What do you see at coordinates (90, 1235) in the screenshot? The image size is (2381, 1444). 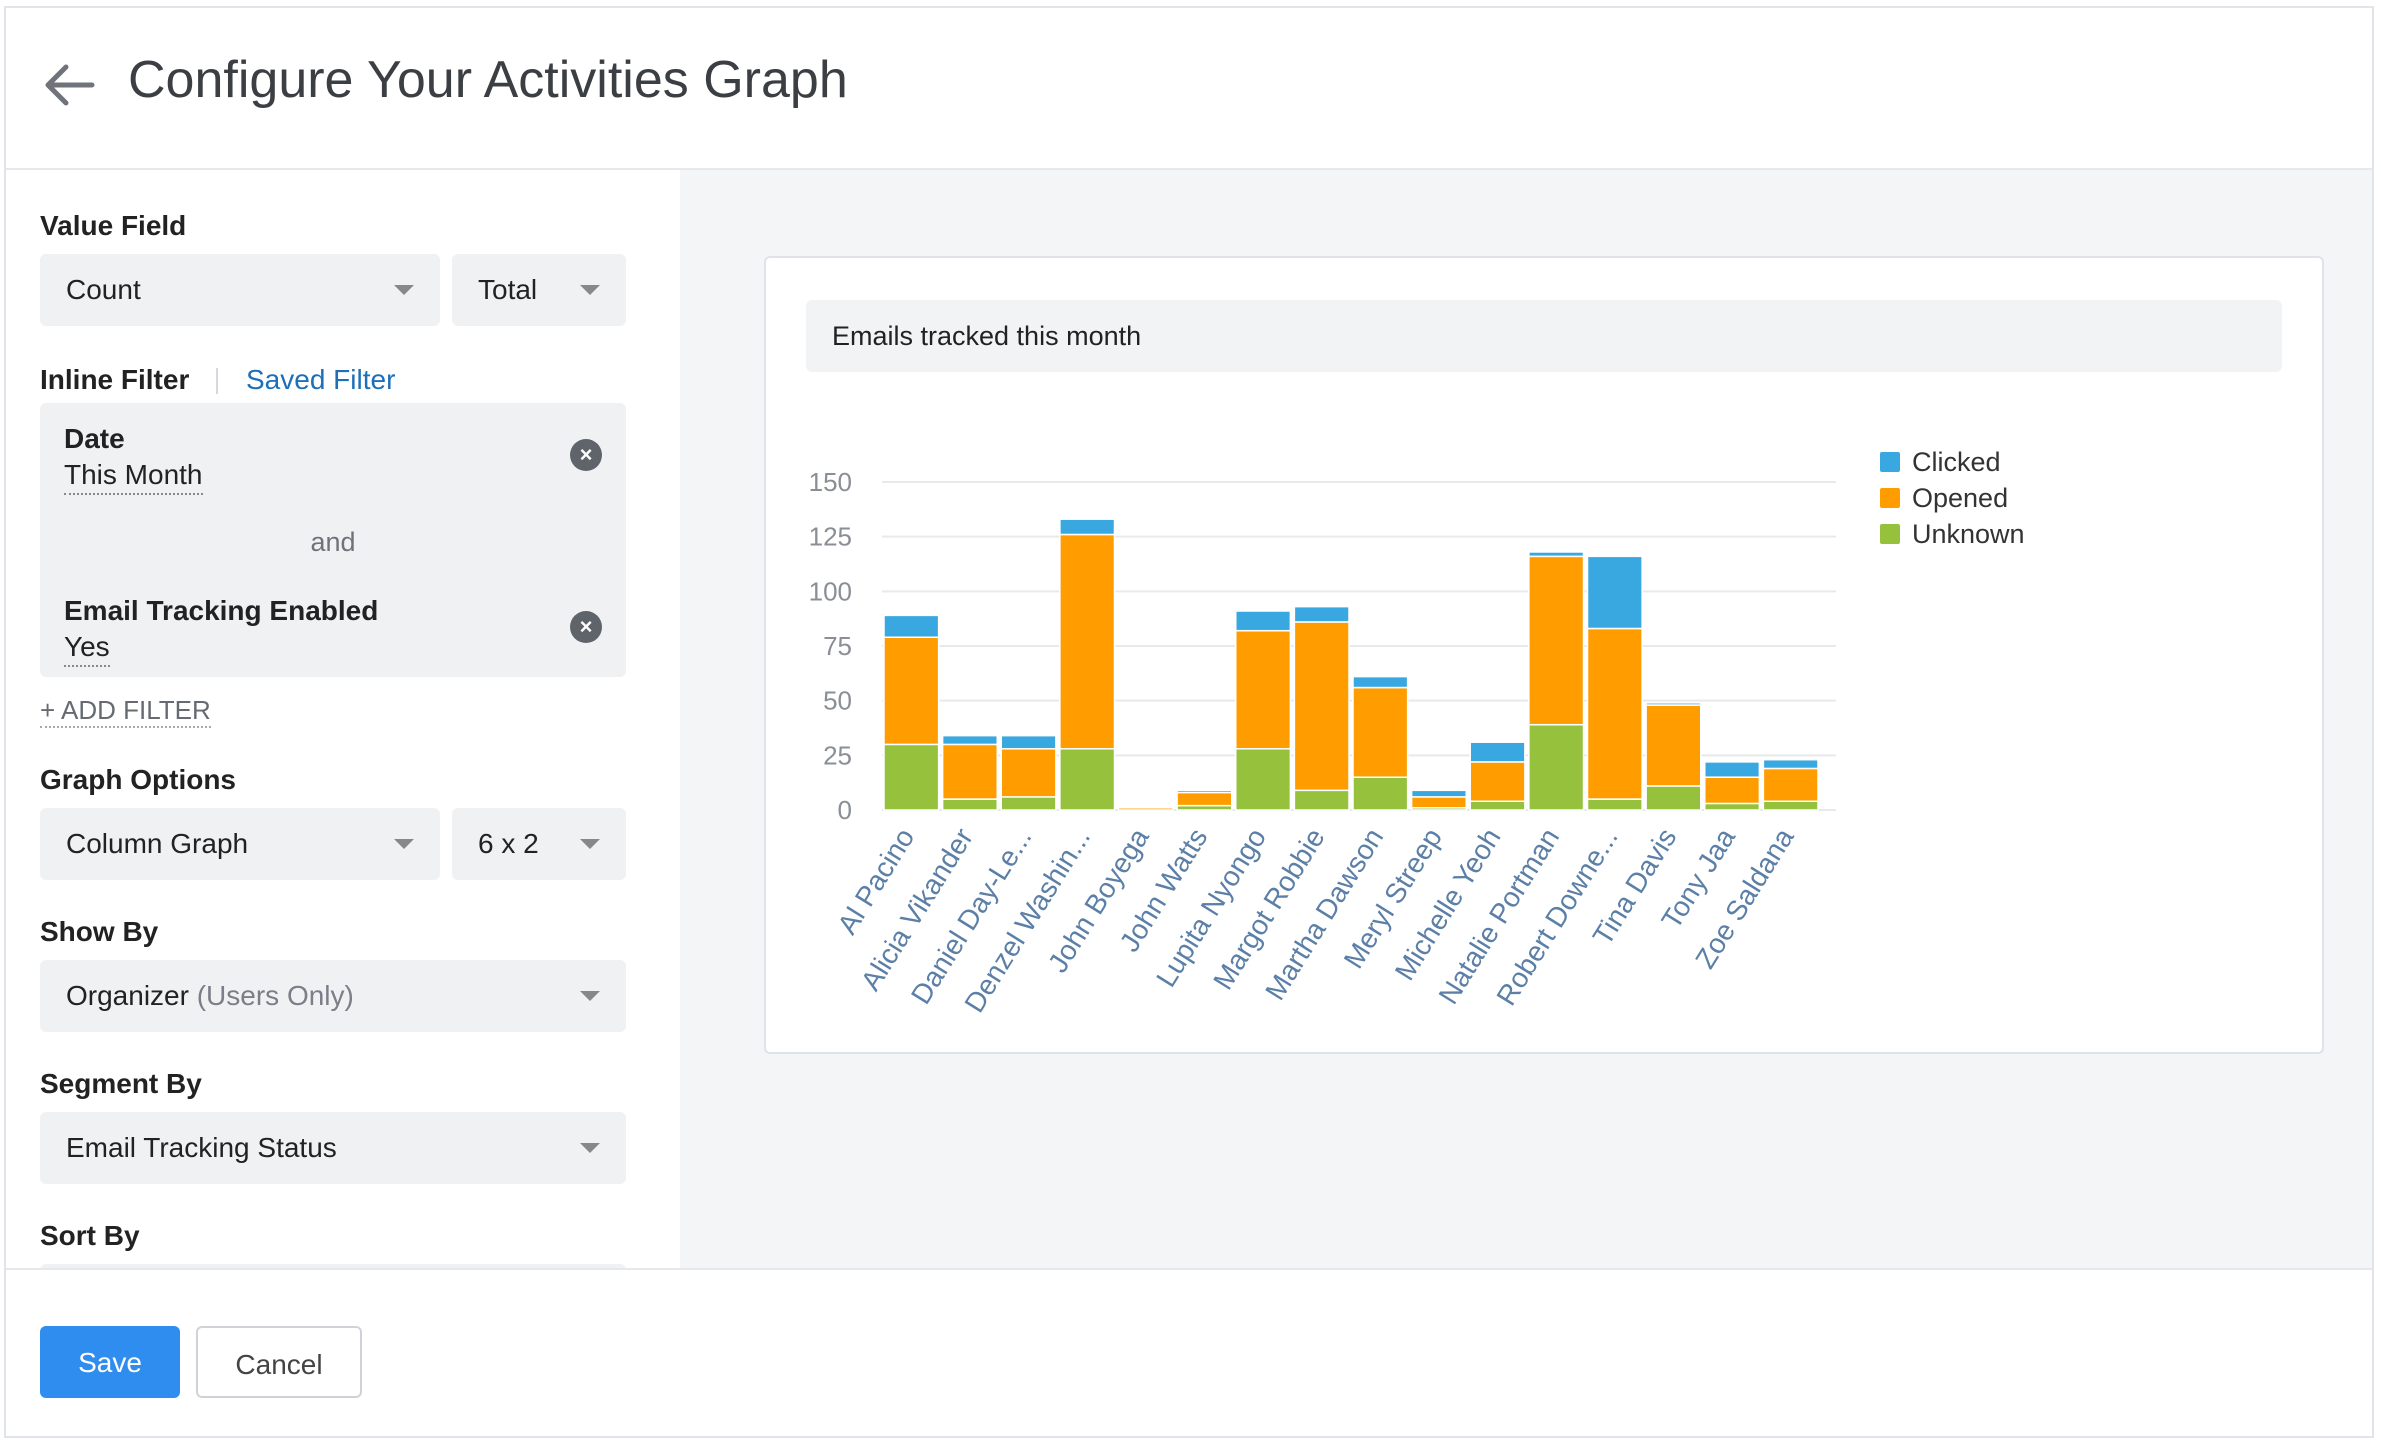 I see `sort-by-label: Sort By` at bounding box center [90, 1235].